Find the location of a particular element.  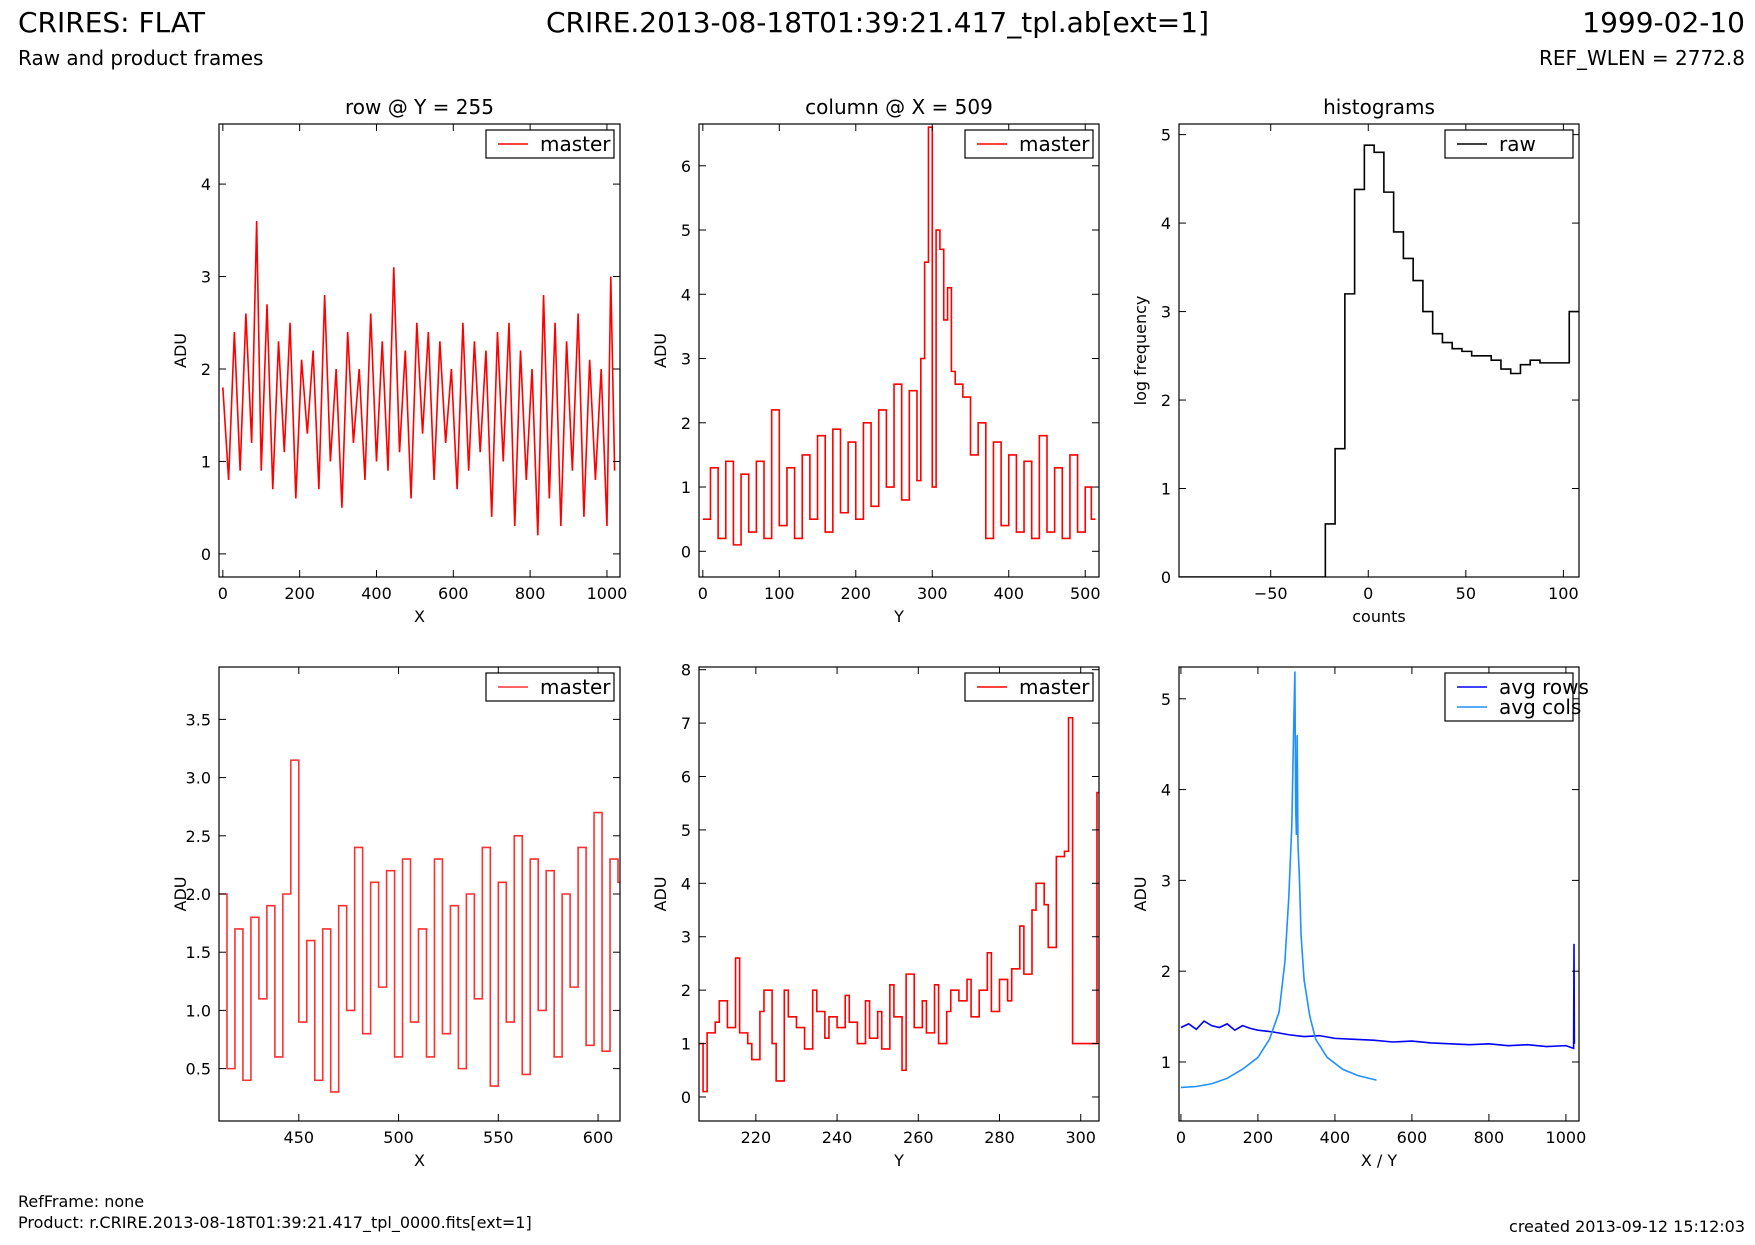

ref-frame: RefFrame: none is located at coordinates (81, 1201).